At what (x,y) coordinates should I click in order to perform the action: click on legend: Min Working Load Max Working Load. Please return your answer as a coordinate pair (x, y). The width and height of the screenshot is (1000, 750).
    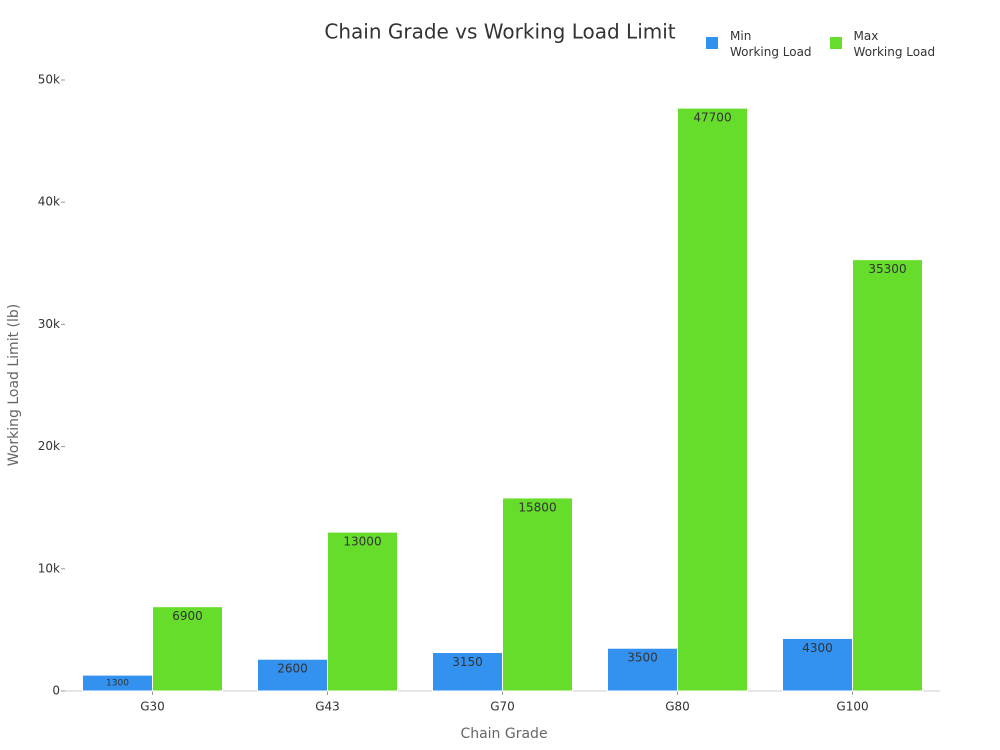
    Looking at the image, I should click on (820, 44).